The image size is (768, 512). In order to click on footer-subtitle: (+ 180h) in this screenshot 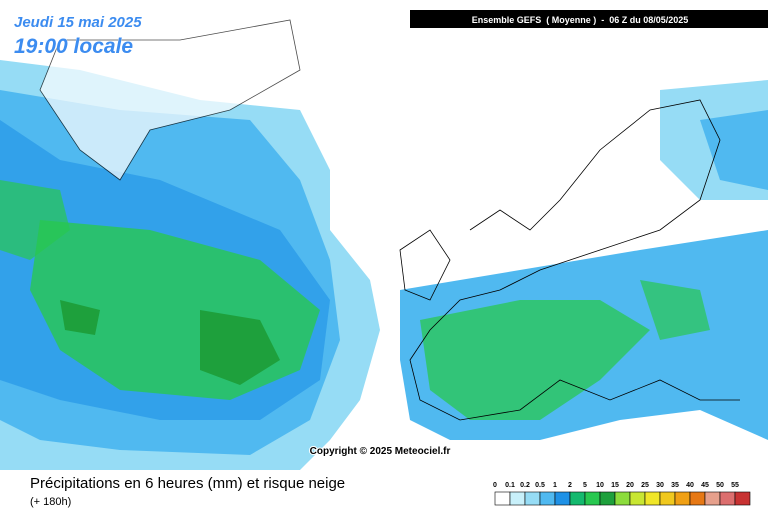, I will do `click(50, 502)`.